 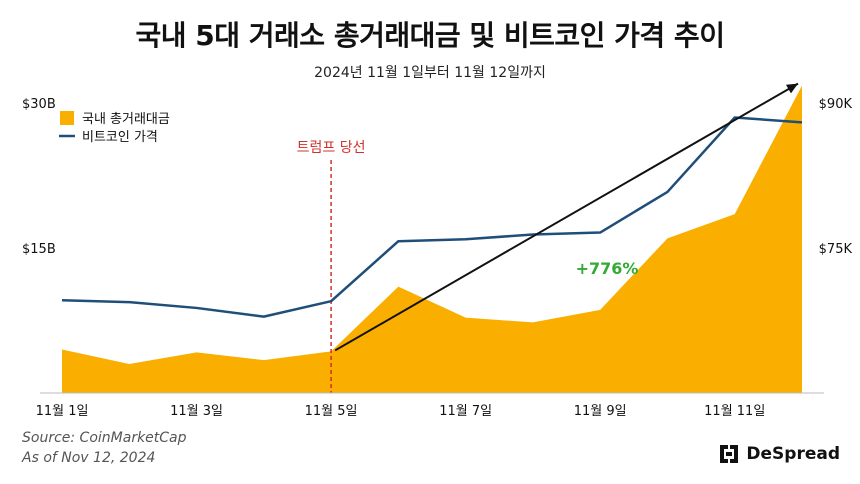 What do you see at coordinates (196, 411) in the screenshot?
I see `x-tick-label: 11월 3일` at bounding box center [196, 411].